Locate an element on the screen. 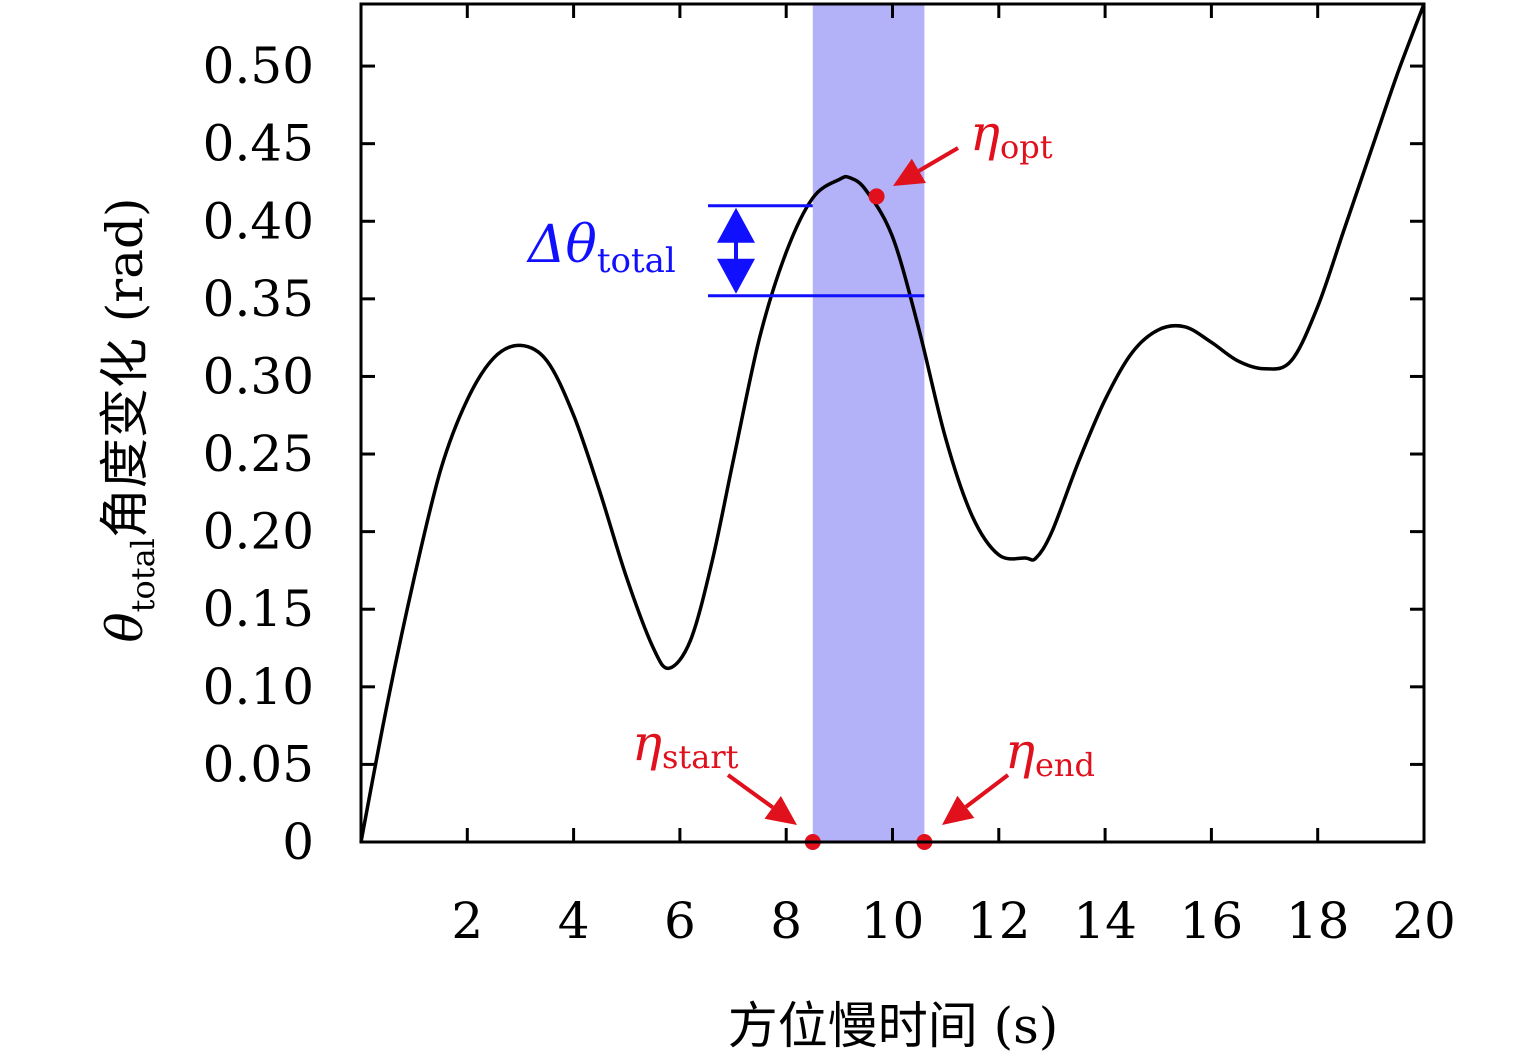 This screenshot has width=1535, height=1063. x-tick-label: 14 is located at coordinates (1105, 921).